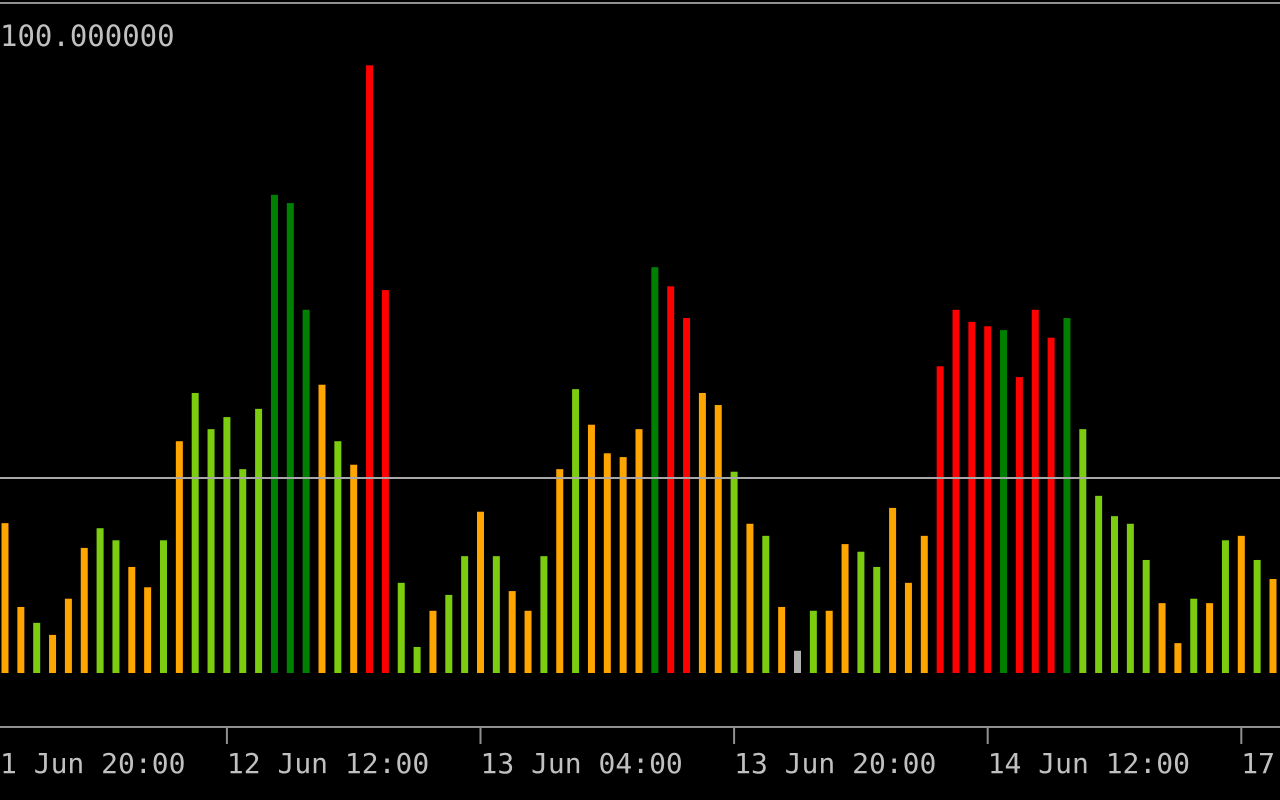 This screenshot has height=800, width=1280. I want to click on x-tick-label: 1 Jun 20:00, so click(92, 763).